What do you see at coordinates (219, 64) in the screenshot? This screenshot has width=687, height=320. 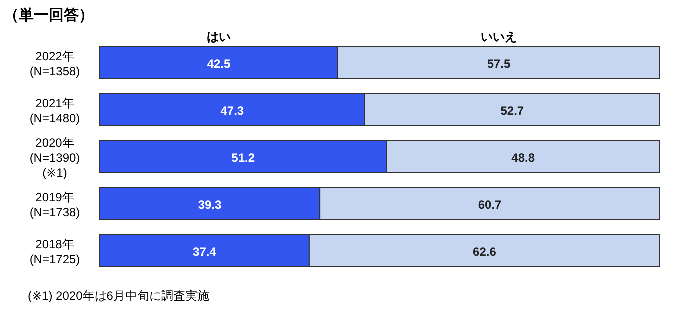 I see `data-label: 42.5` at bounding box center [219, 64].